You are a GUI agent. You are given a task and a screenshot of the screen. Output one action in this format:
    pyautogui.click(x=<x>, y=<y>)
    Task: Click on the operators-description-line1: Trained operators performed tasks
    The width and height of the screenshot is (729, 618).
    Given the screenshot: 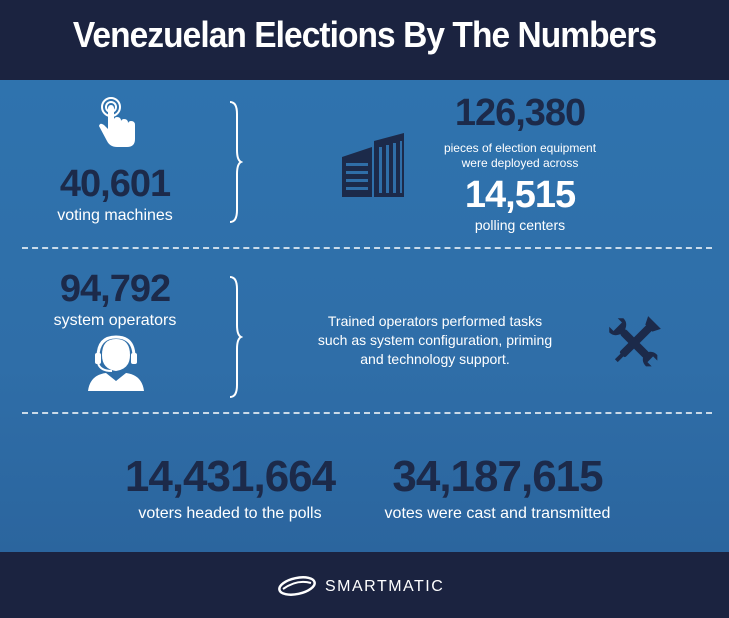 What is the action you would take?
    pyautogui.click(x=435, y=321)
    